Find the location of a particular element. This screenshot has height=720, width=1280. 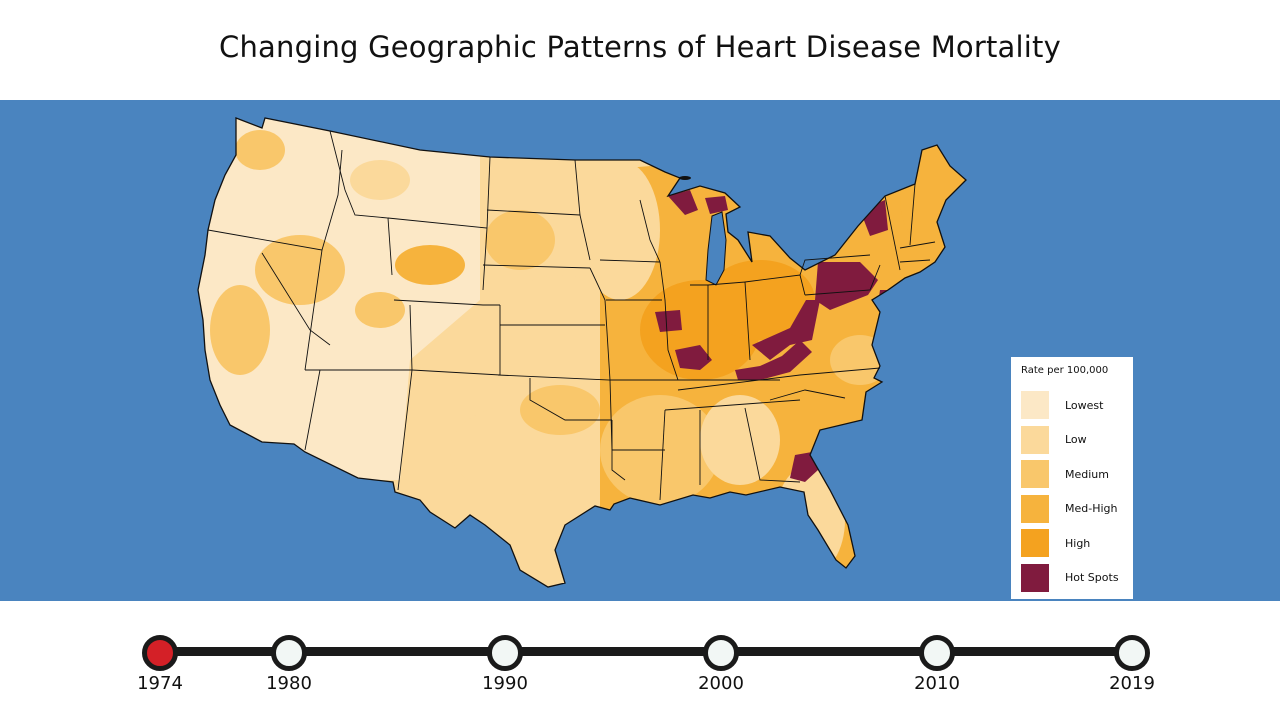

isle-royale is located at coordinates (685, 178).